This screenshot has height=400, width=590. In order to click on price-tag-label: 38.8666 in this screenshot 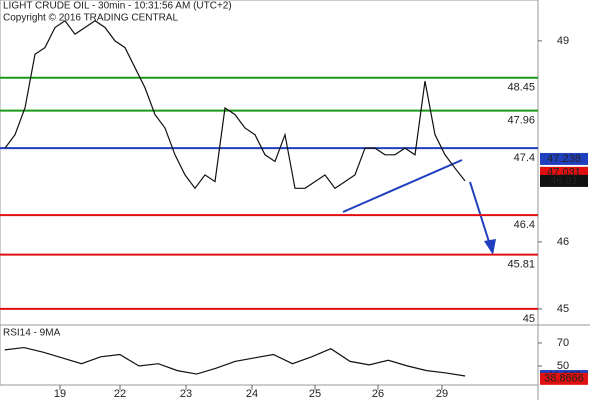, I will do `click(564, 379)`.